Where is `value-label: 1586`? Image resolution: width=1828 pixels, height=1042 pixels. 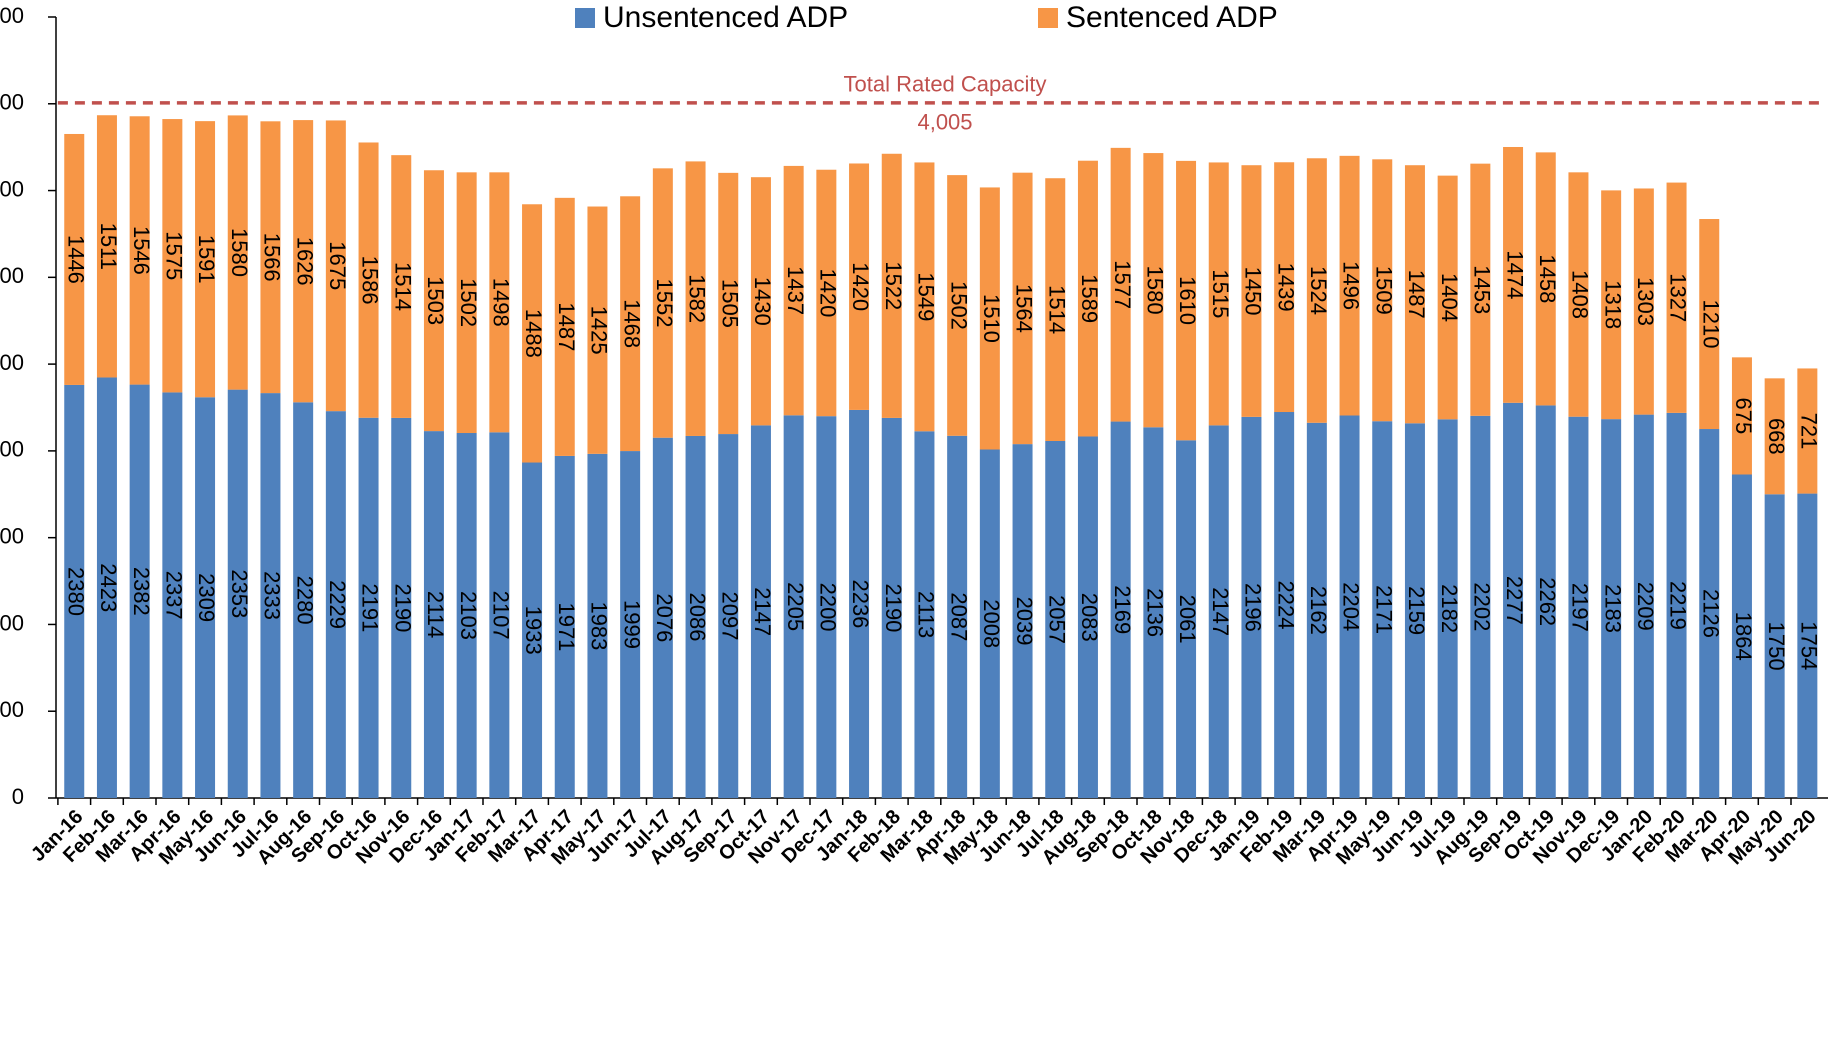
value-label: 1586 is located at coordinates (370, 280).